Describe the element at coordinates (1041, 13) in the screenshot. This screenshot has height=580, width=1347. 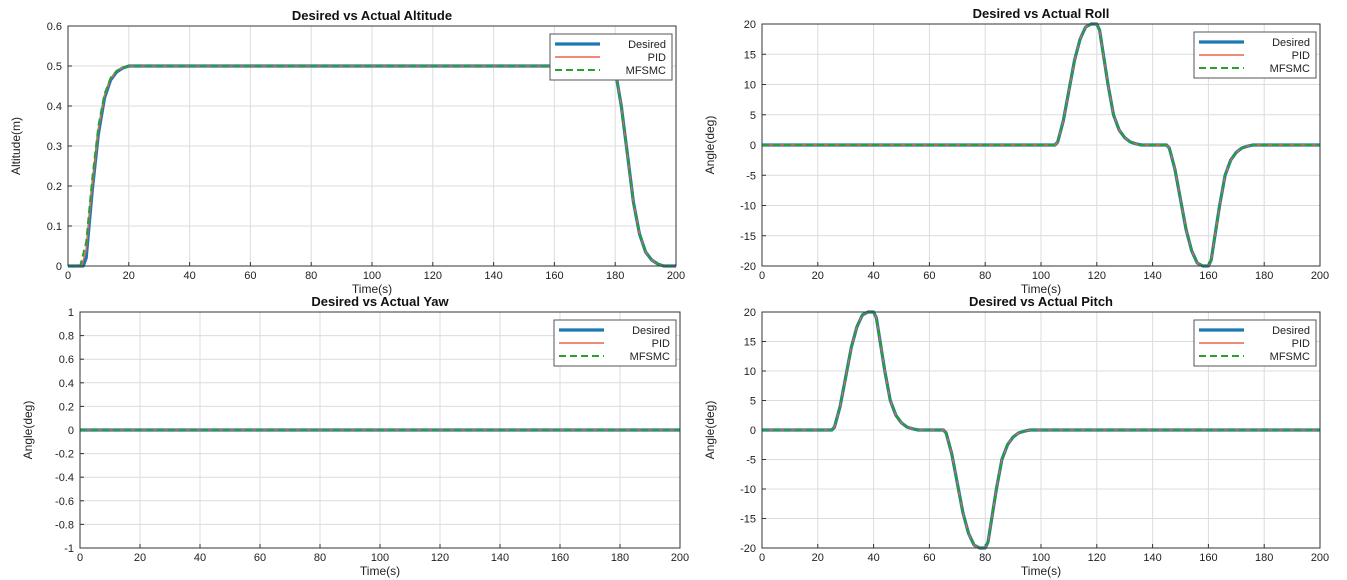
I see `chart-title: Desired vs Actual Roll` at that location.